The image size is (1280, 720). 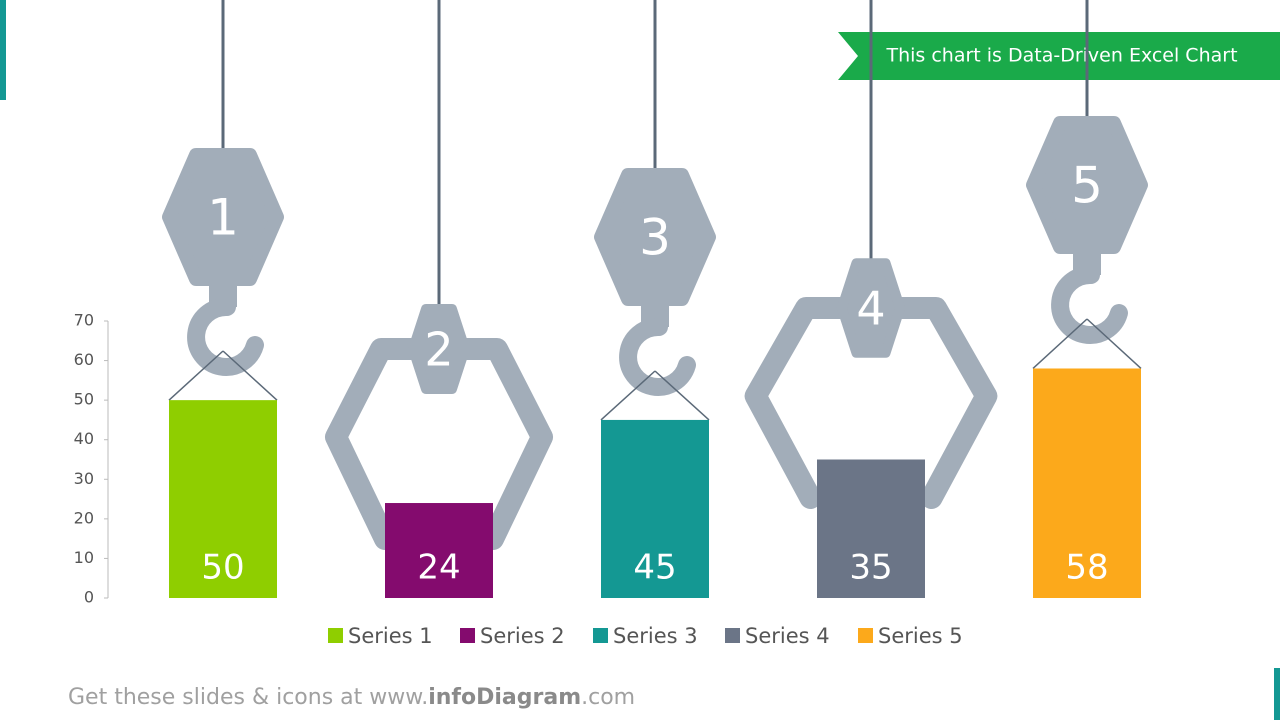 What do you see at coordinates (1277, 694) in the screenshot?
I see `accent-right` at bounding box center [1277, 694].